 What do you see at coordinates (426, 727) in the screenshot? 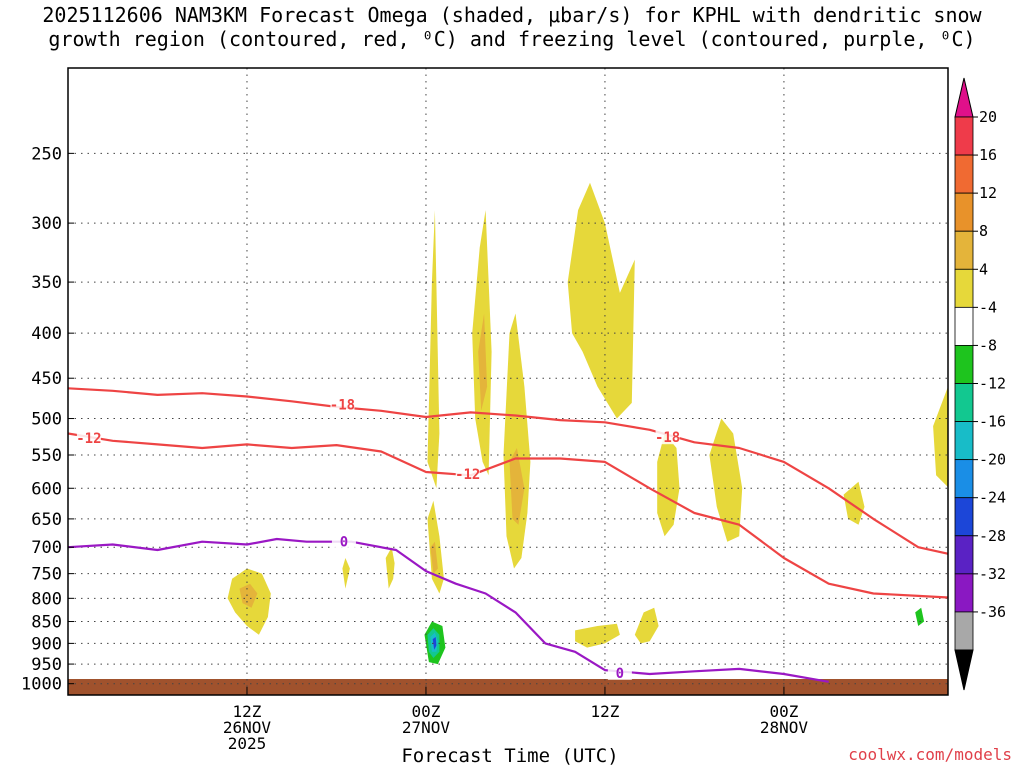
I see `x-tick-label-1-1: 27NOV` at bounding box center [426, 727].